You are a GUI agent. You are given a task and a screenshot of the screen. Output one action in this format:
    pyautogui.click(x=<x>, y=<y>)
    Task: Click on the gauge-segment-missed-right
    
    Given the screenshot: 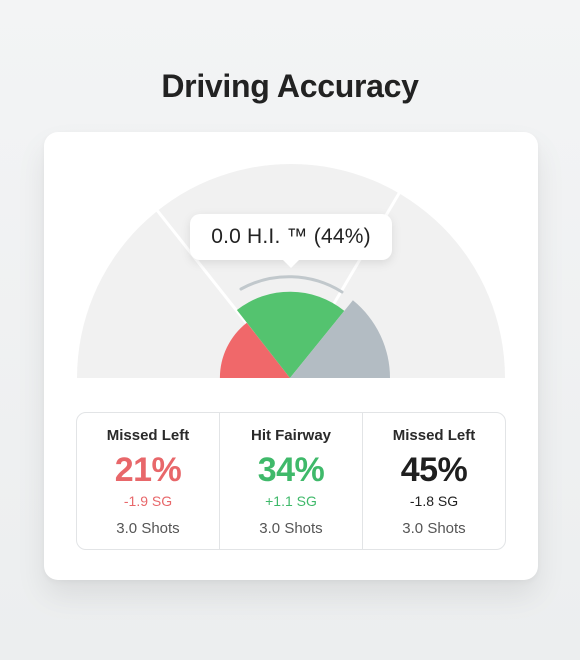 What is the action you would take?
    pyautogui.click(x=340, y=339)
    